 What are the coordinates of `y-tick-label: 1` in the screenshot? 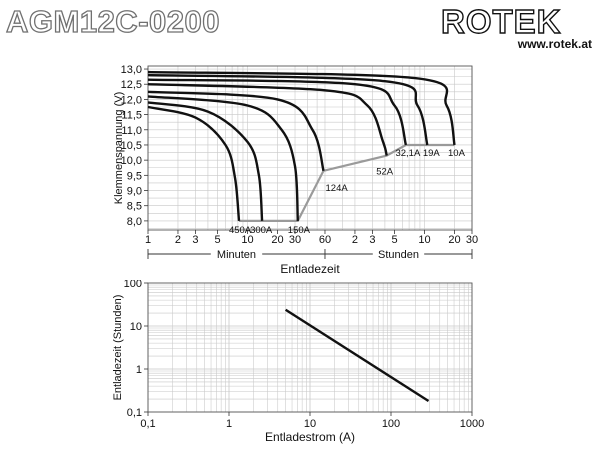 It's located at (139, 370).